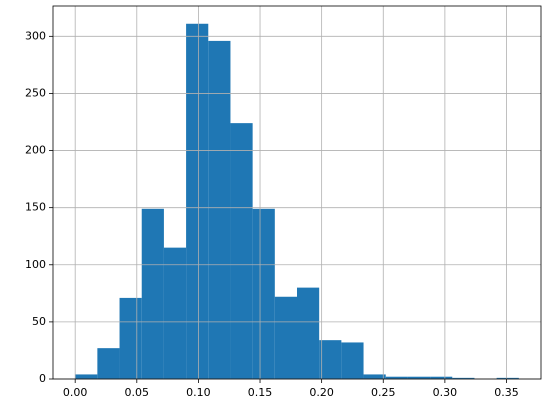 The height and width of the screenshot is (413, 552). I want to click on y-tick-label: 250, so click(35, 92).